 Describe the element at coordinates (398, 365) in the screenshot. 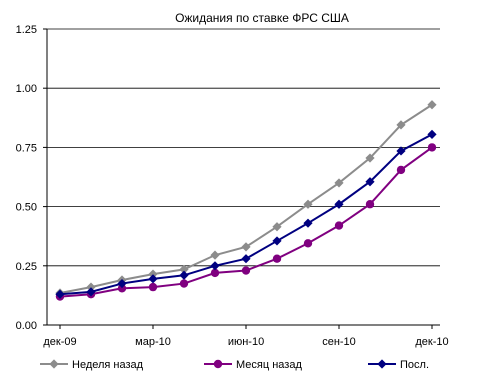

I see `legend-item-2: Посл.` at that location.